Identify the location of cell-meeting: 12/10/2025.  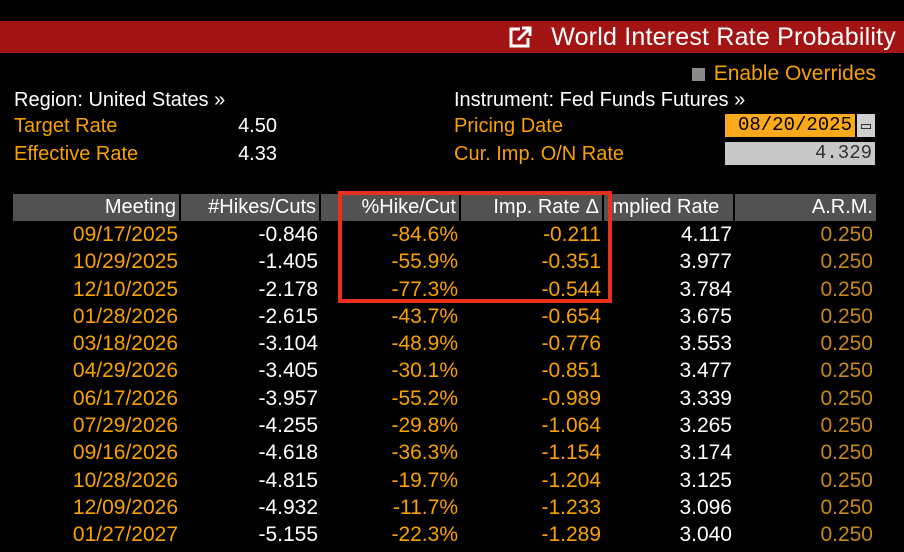
(125, 289).